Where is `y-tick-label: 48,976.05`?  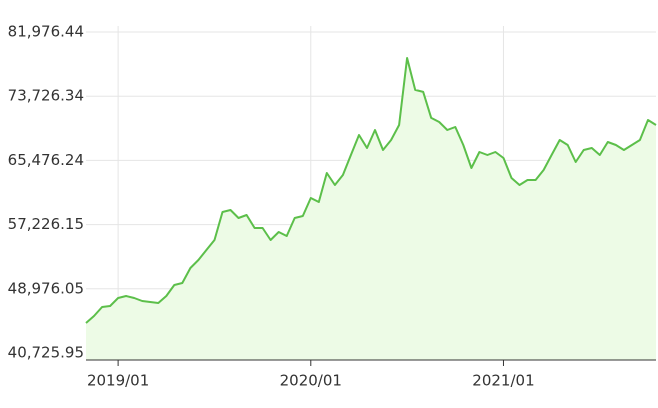
y-tick-label: 48,976.05 is located at coordinates (46, 288).